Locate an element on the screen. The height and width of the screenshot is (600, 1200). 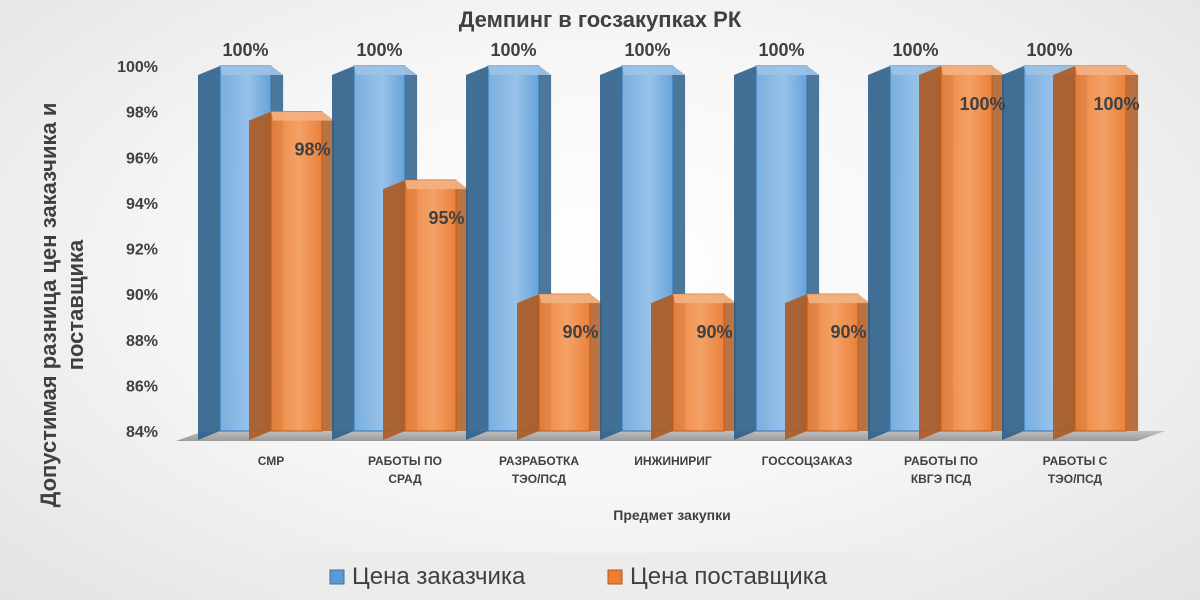
x-tick-label: ИНЖИНИРИГ is located at coordinates (673, 461).